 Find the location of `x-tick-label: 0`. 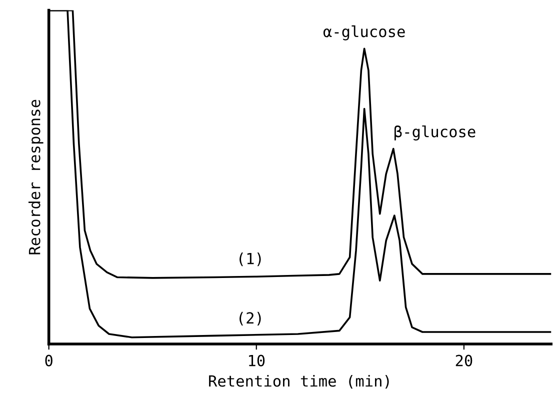

x-tick-label: 0 is located at coordinates (48, 360).